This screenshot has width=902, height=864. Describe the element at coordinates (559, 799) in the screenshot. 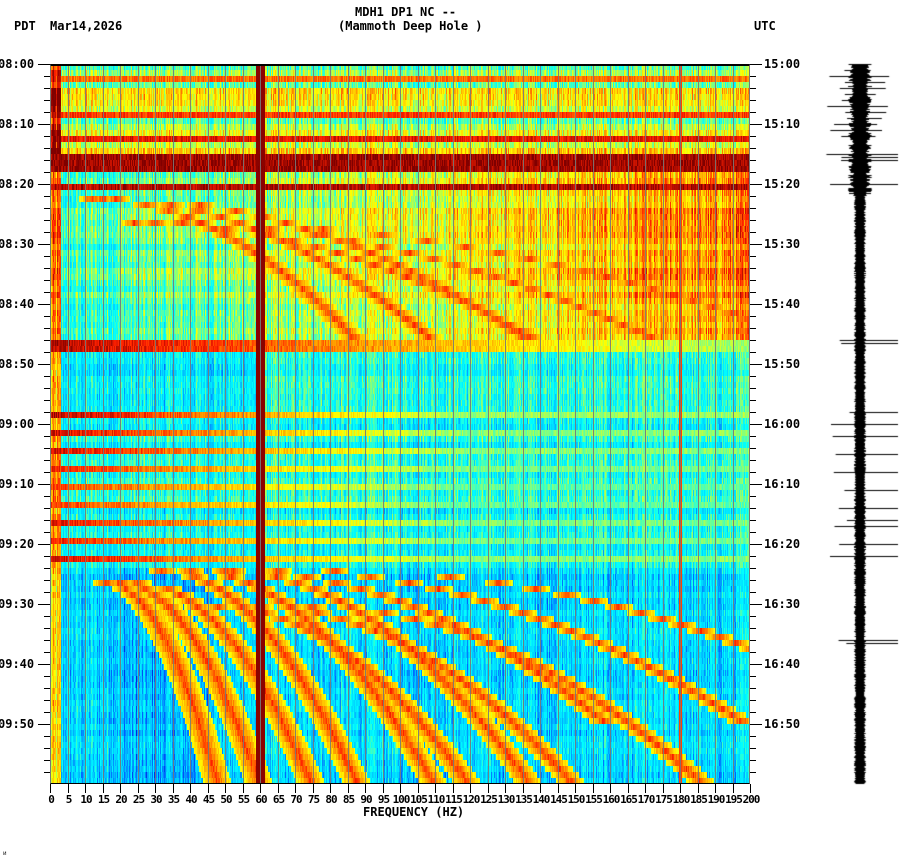

I see `x-label: 145` at that location.